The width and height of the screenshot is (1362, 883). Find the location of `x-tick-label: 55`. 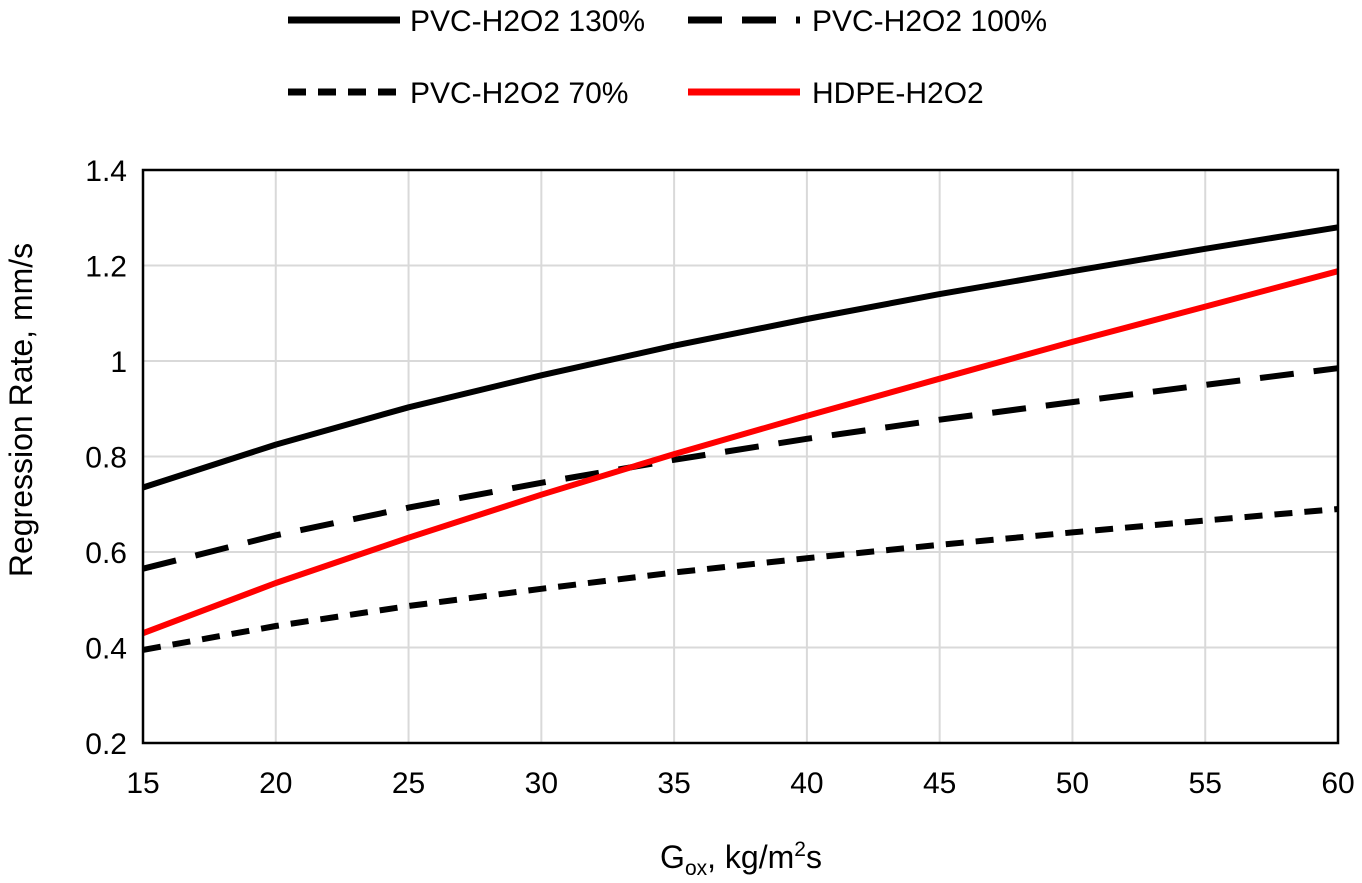

x-tick-label: 55 is located at coordinates (1205, 783).